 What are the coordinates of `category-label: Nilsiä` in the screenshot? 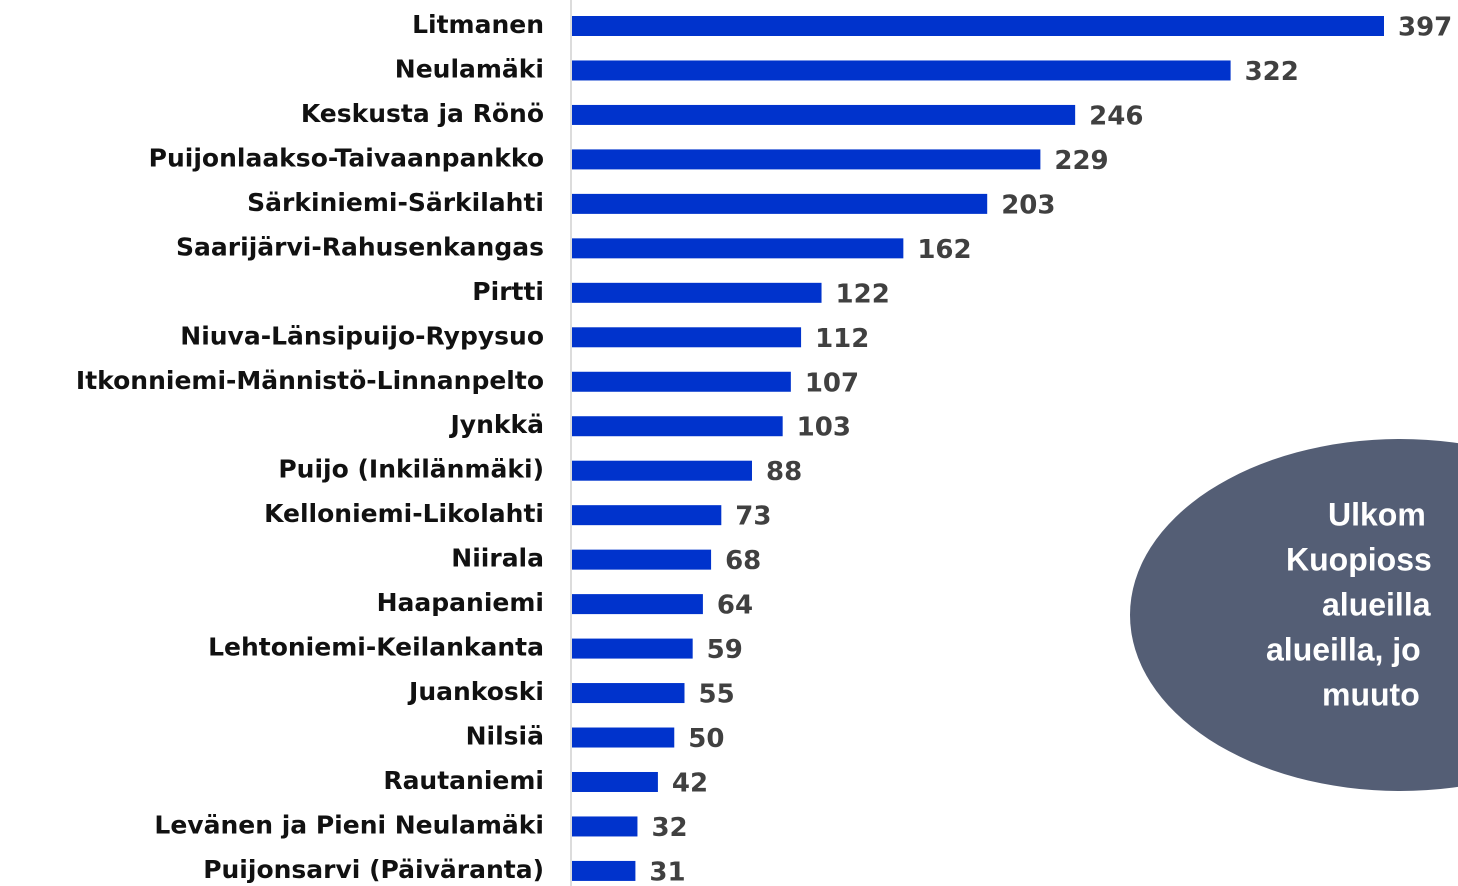 It's located at (505, 736).